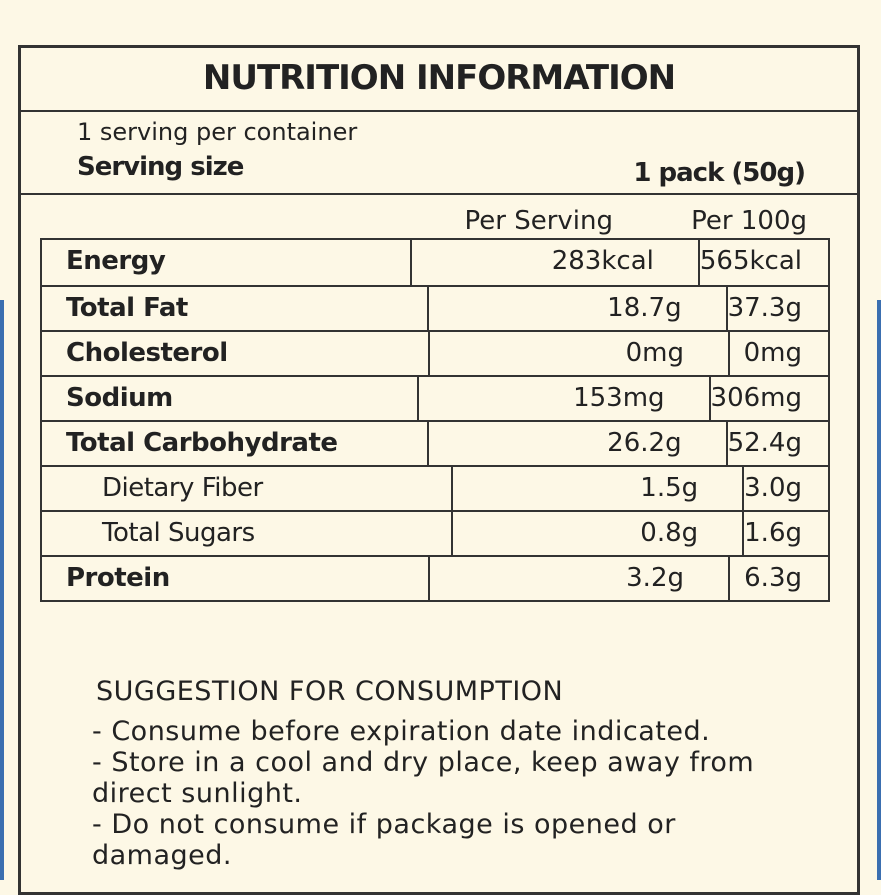 The height and width of the screenshot is (895, 881). Describe the element at coordinates (248, 488) in the screenshot. I see `nutrient-name: Dietary Fiber` at that location.